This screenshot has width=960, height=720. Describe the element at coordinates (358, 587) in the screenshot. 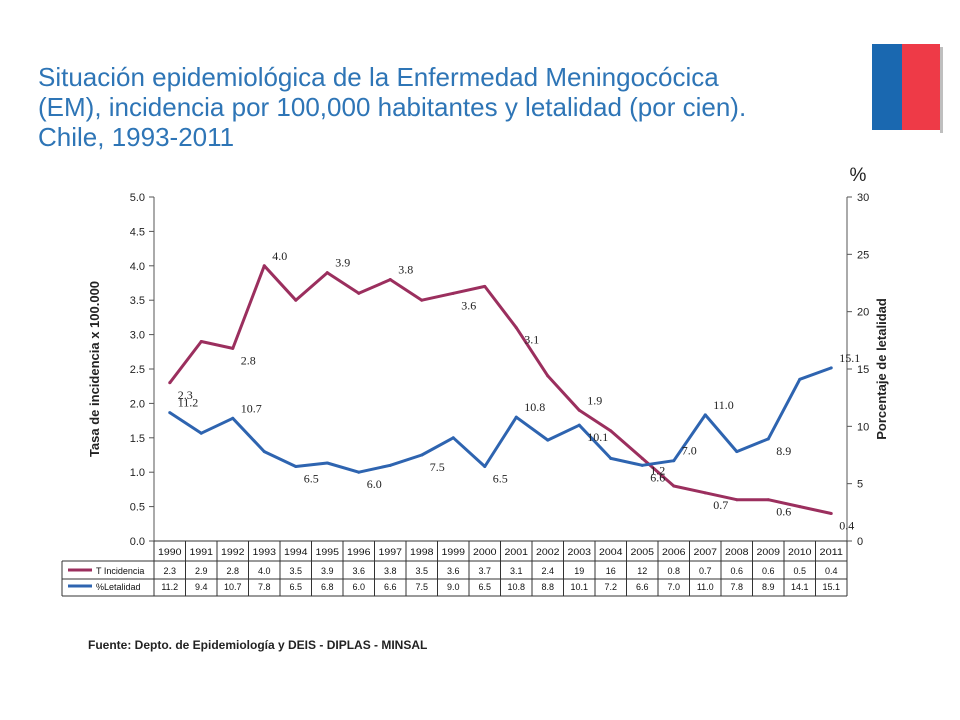

I see `table-cell-letalidad: 6.0` at that location.